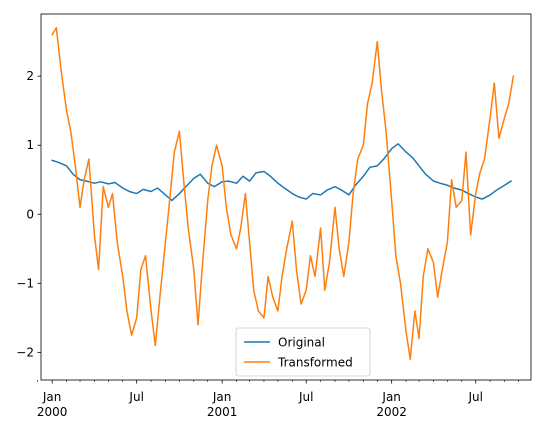 The height and width of the screenshot is (433, 549). What do you see at coordinates (315, 363) in the screenshot?
I see `legend-label: Transformed` at bounding box center [315, 363].